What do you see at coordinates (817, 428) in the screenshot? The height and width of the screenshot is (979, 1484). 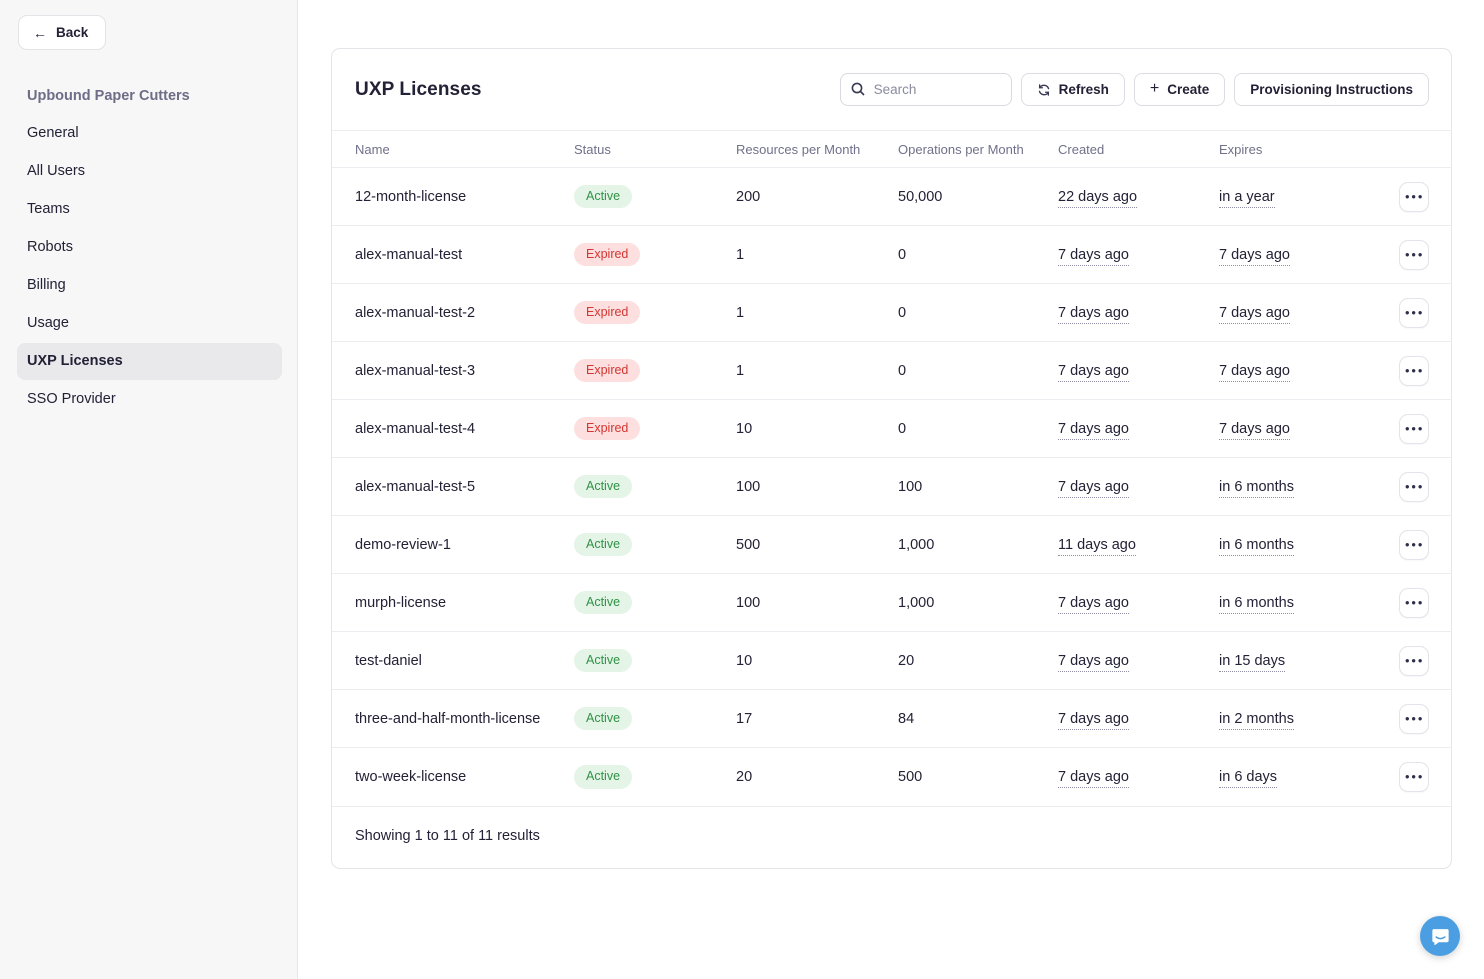 I see `cell-resources: 10` at bounding box center [817, 428].